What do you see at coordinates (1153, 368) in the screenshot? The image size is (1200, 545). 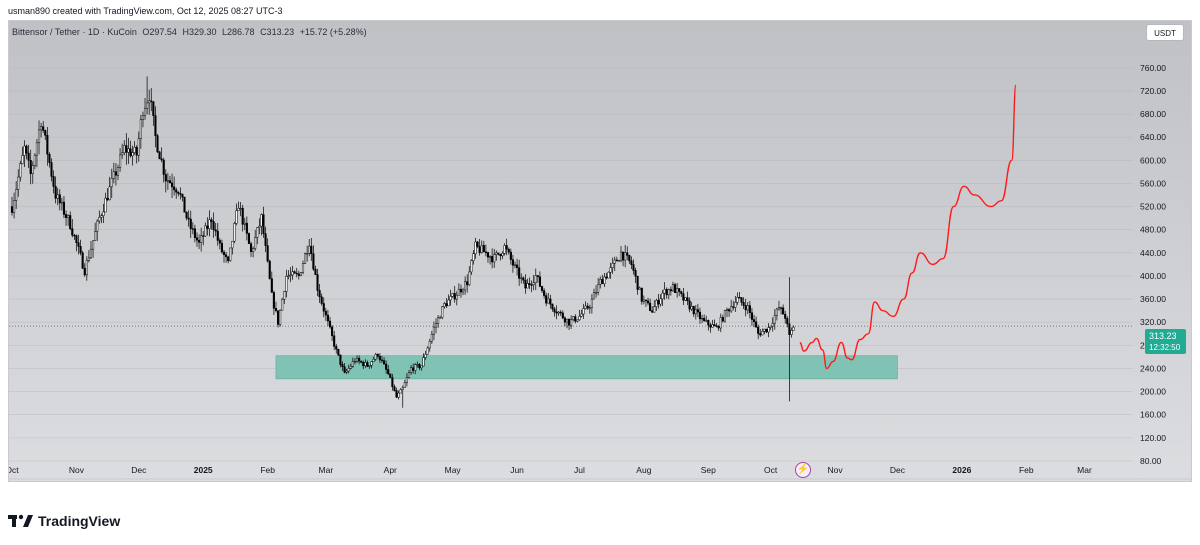 I see `y-tick-label: 240.00` at bounding box center [1153, 368].